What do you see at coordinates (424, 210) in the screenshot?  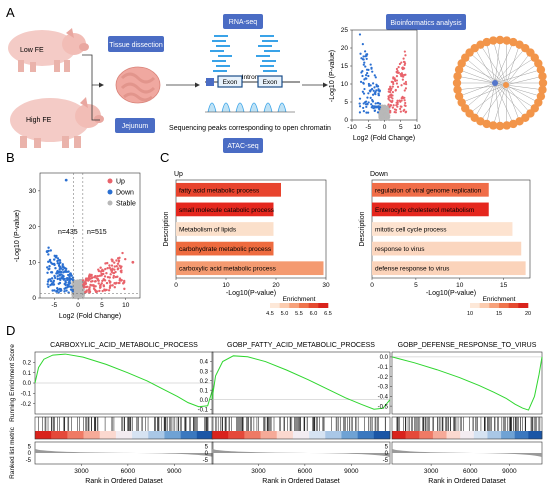 I see `enrichment-term-label: Enterocyte cholesterol metabolism` at bounding box center [424, 210].